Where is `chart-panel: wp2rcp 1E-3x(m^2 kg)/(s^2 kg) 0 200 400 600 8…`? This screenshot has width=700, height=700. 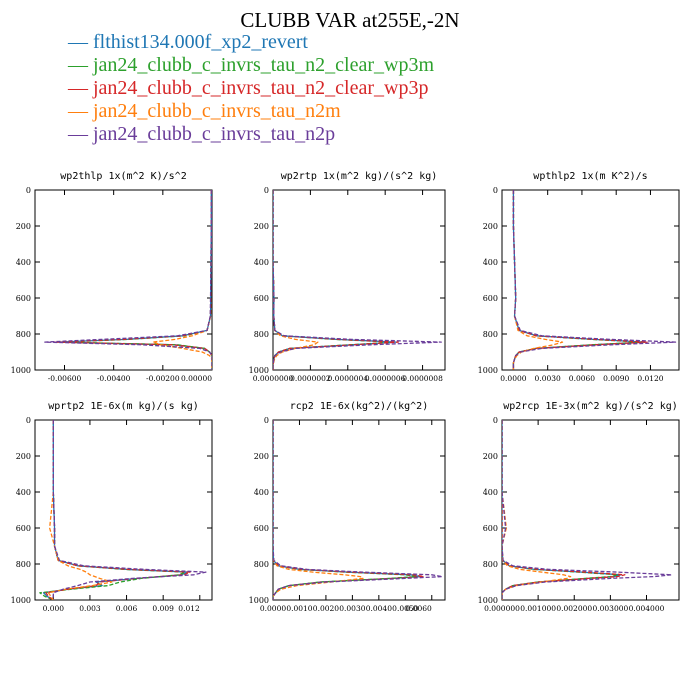
chart-panel: wp2rcp 1E-3x(m^2 kg)/(s^2 kg) 0 200 400 600 8… is located at coordinates (579, 507).